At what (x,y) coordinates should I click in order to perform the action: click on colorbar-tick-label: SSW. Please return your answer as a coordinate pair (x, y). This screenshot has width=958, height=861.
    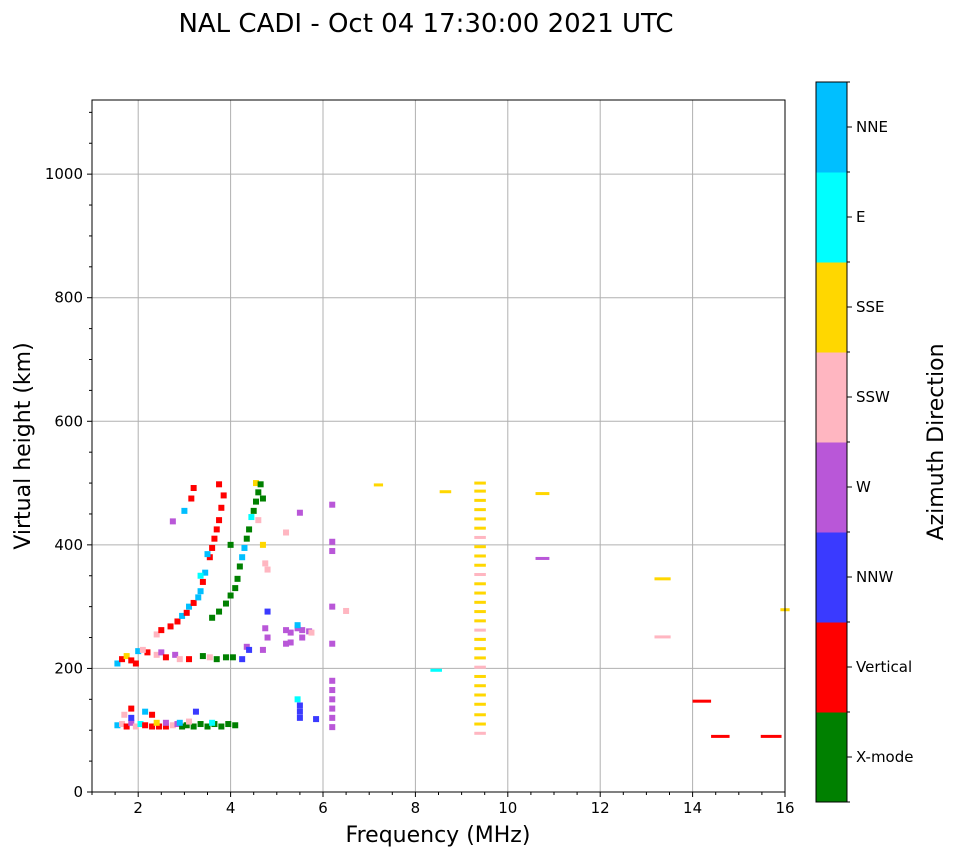
    Looking at the image, I should click on (873, 397).